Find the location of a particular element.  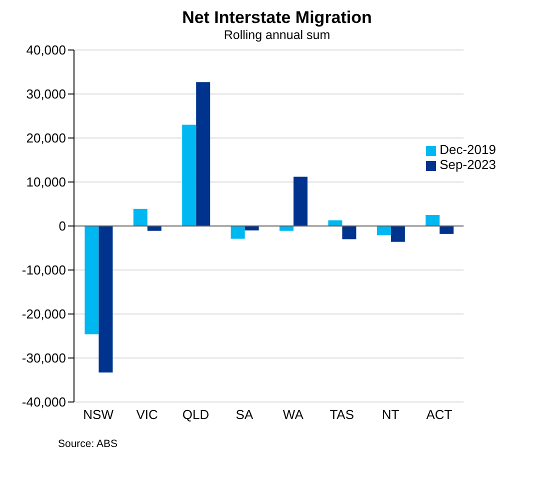

y-tick-label: -40,000 is located at coordinates (44, 402).